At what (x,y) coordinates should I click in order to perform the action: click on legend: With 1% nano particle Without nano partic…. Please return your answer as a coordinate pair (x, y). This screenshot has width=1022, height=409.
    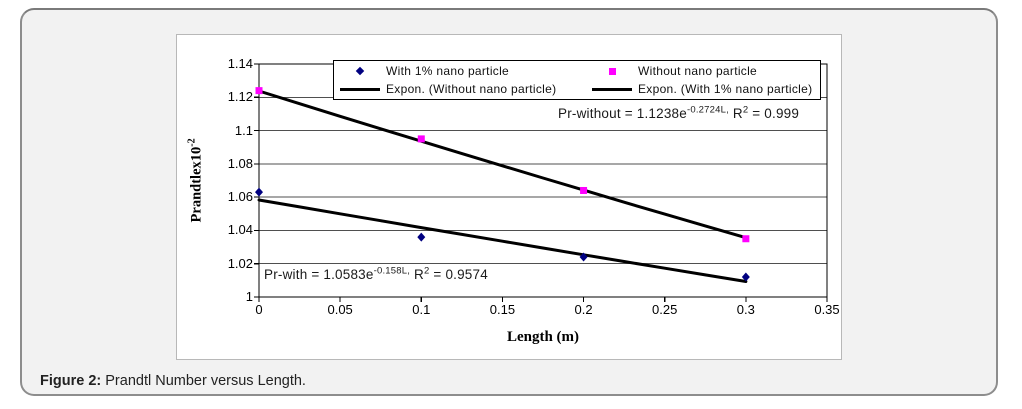
    Looking at the image, I should click on (577, 80).